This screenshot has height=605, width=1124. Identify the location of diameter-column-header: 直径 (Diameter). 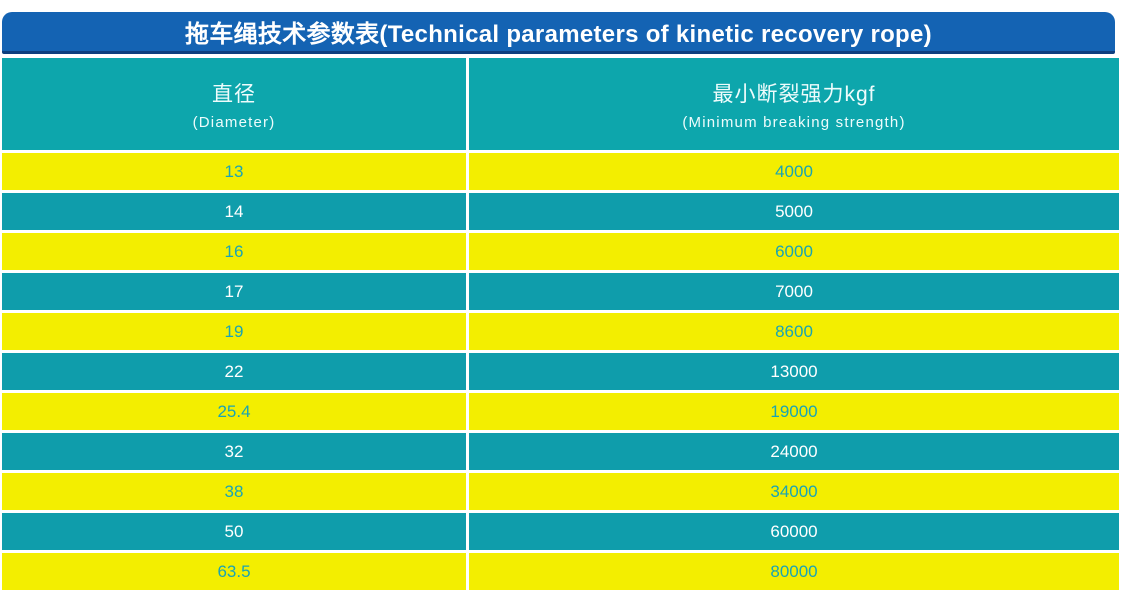
(234, 104).